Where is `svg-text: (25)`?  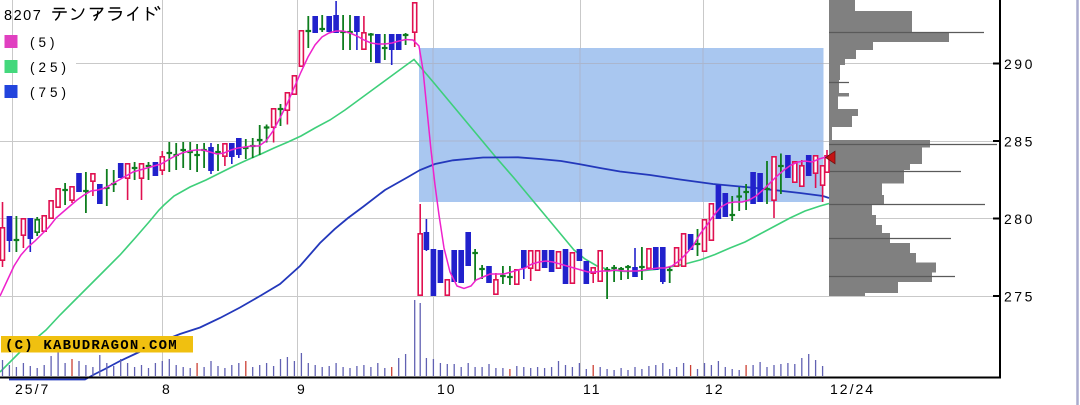 svg-text: (25) is located at coordinates (50, 67).